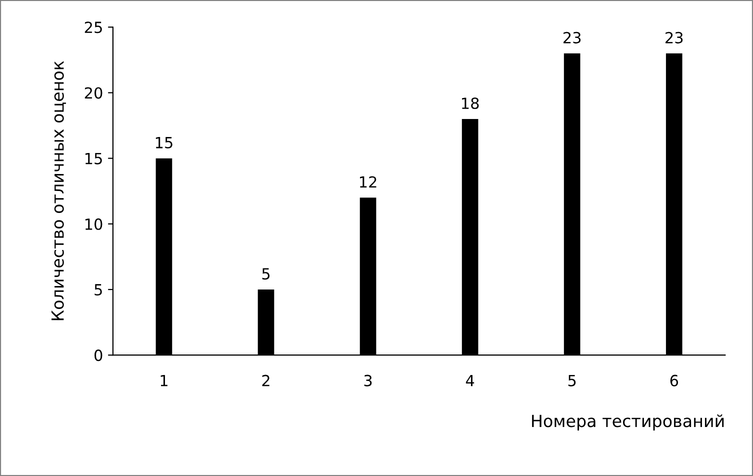 This screenshot has width=753, height=476. I want to click on y-tick-label: 0, so click(98, 356).